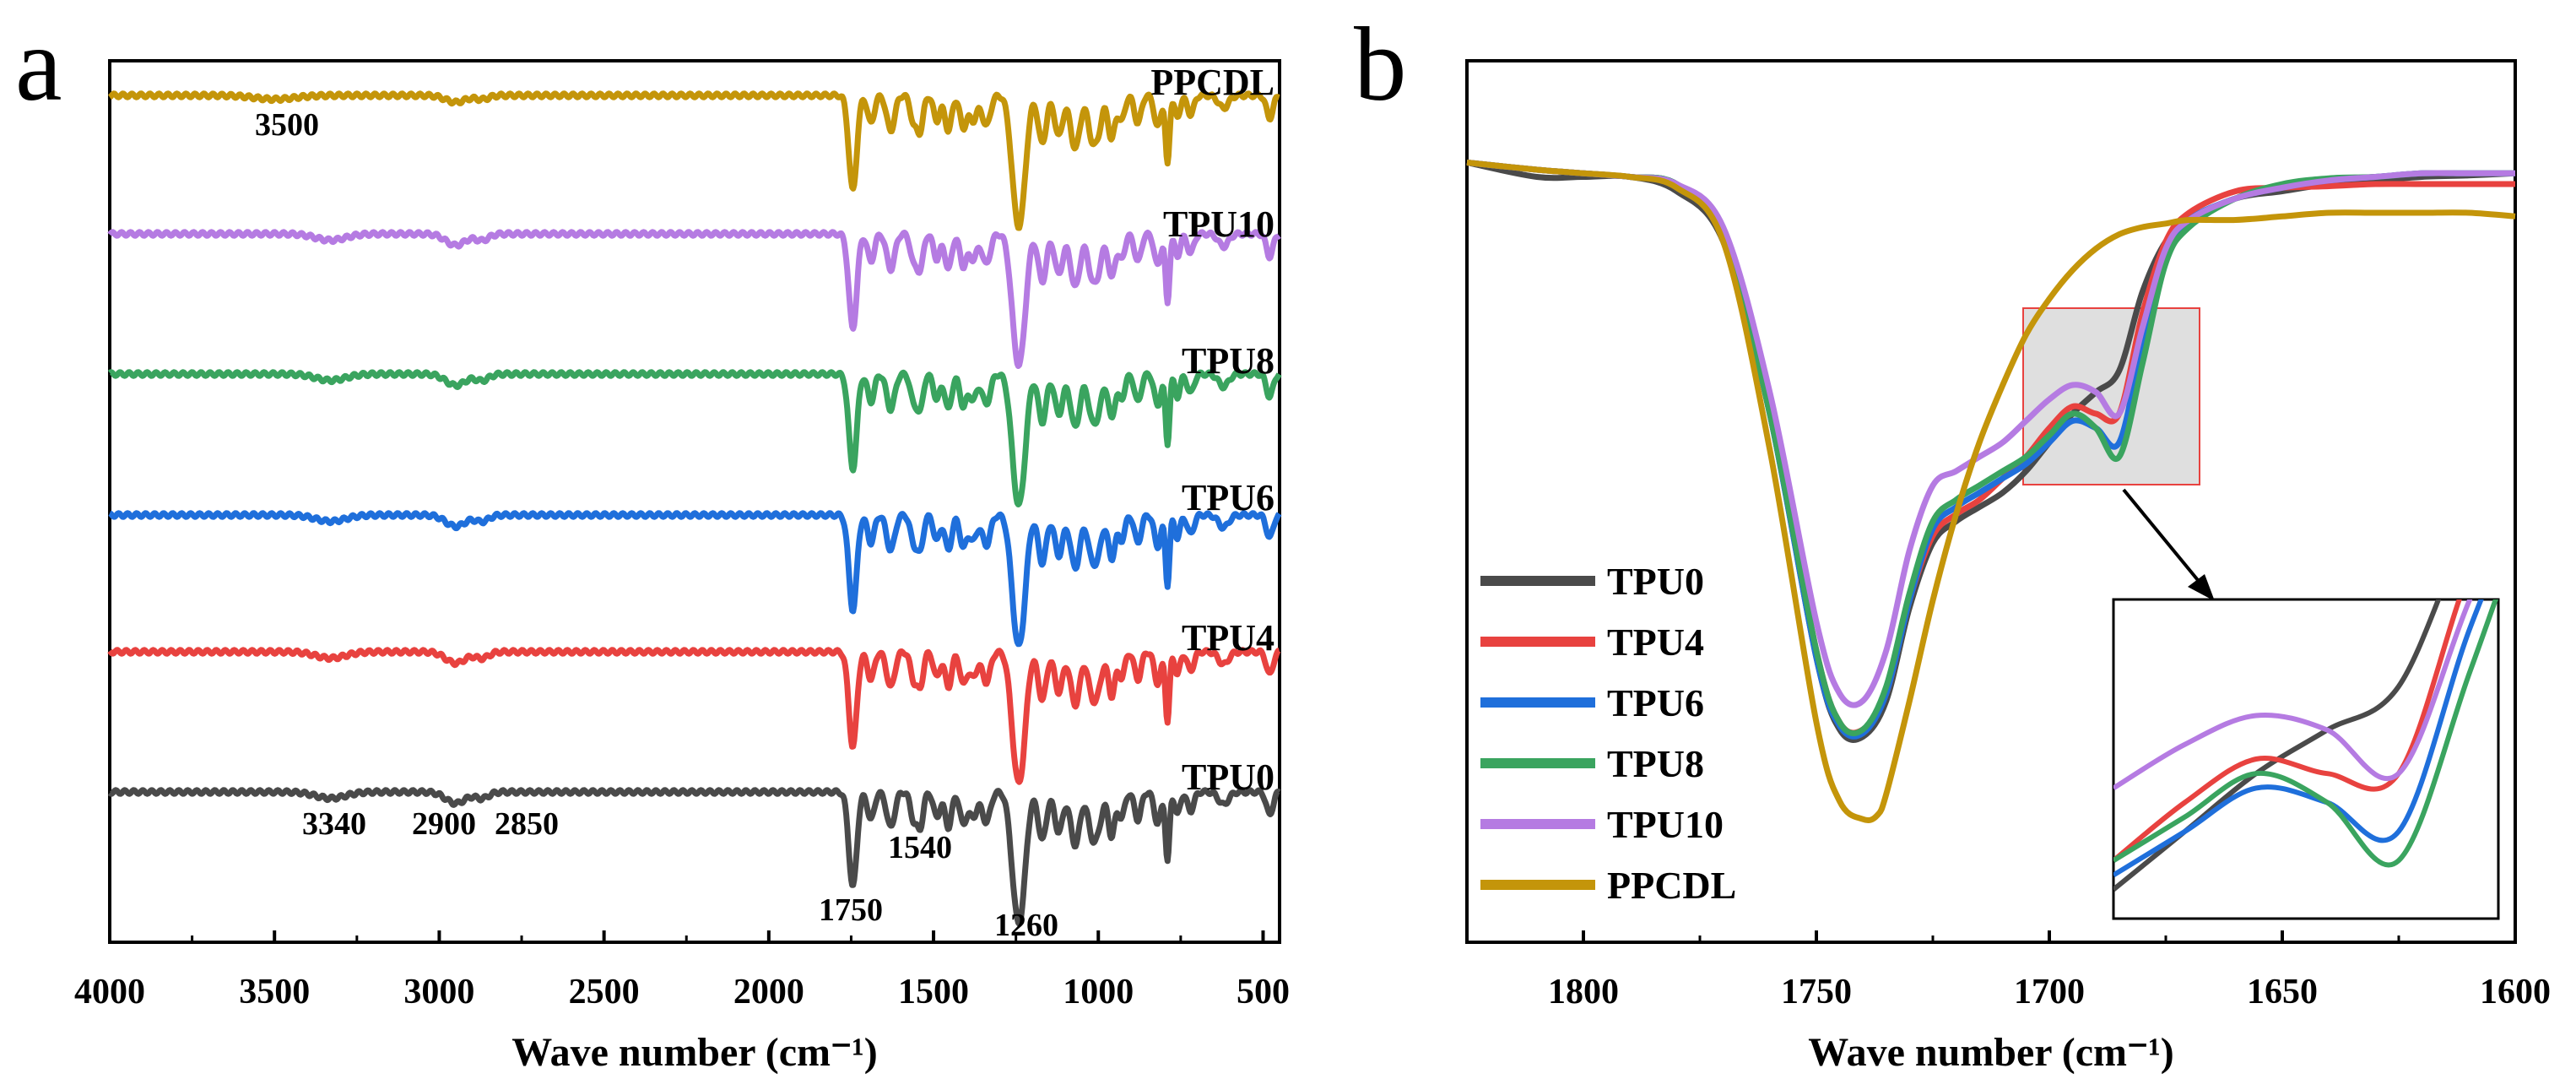 The image size is (2576, 1090). I want to click on peak-annotation-3500: 3500, so click(287, 125).